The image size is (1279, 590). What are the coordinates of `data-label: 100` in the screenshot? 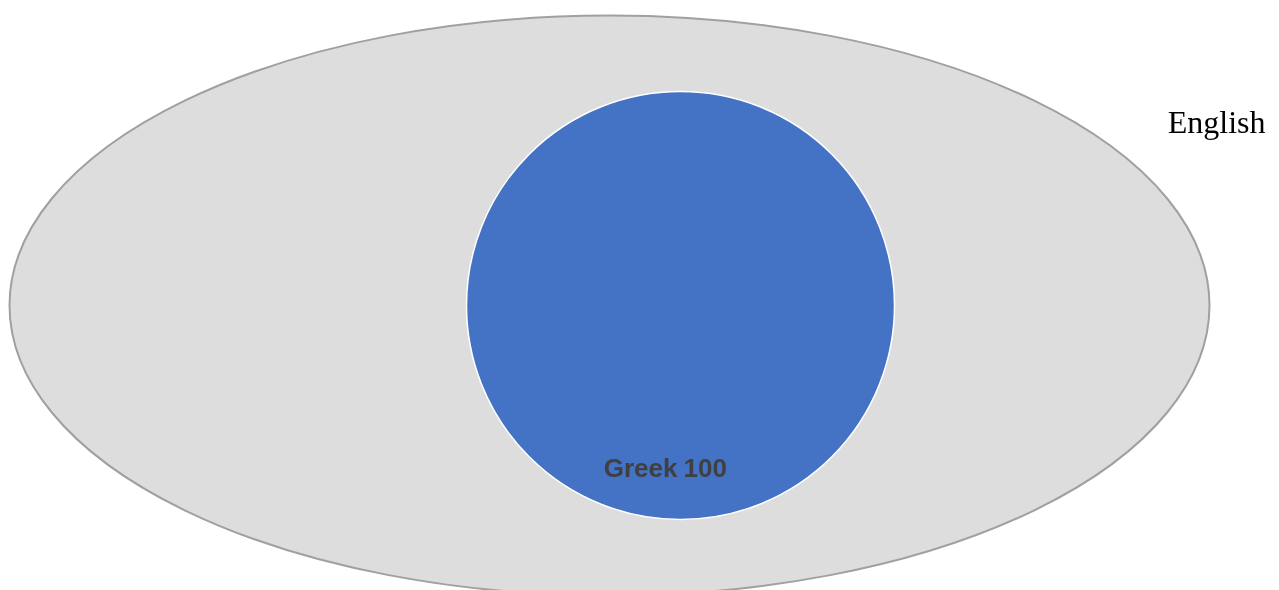 It's located at (705, 468).